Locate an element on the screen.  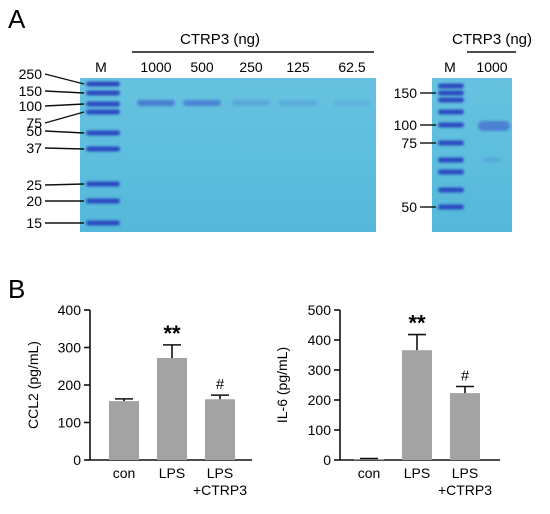
gel-1-lane-label: 250 is located at coordinates (251, 67).